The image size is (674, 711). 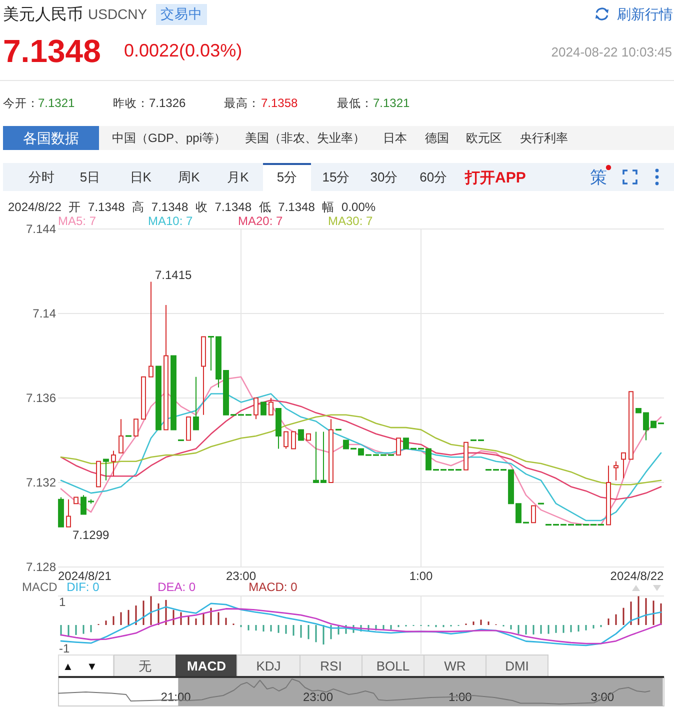 What do you see at coordinates (434, 177) in the screenshot?
I see `text: 60分` at bounding box center [434, 177].